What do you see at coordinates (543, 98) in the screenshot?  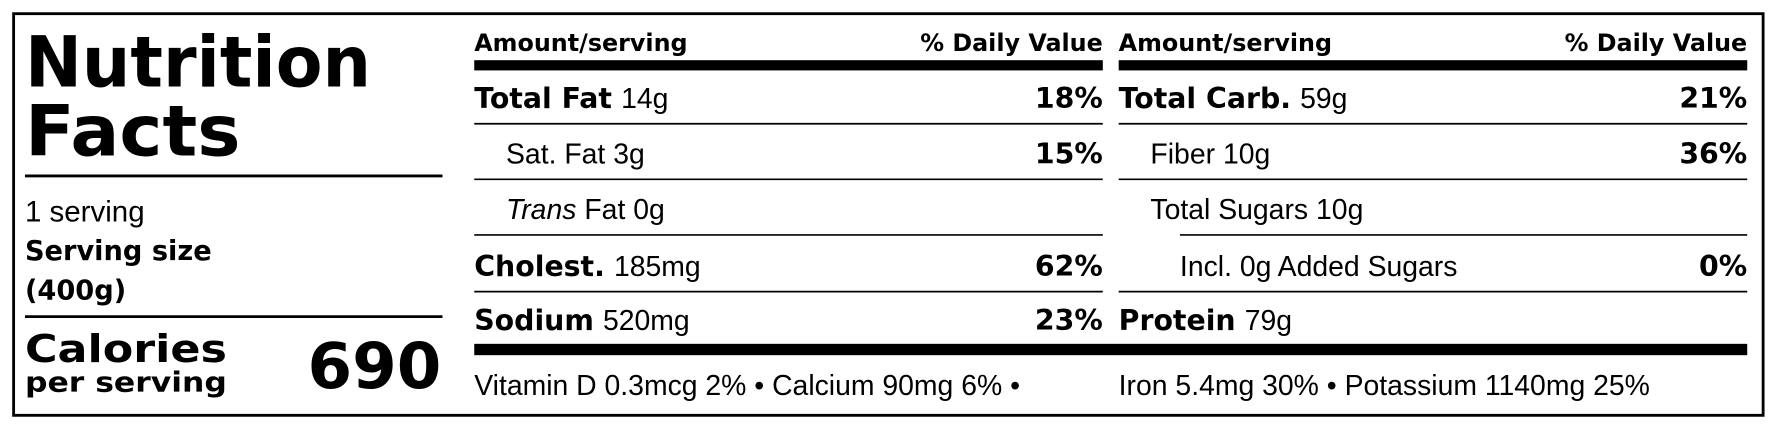 I see `nutrient-name: Total Fat` at bounding box center [543, 98].